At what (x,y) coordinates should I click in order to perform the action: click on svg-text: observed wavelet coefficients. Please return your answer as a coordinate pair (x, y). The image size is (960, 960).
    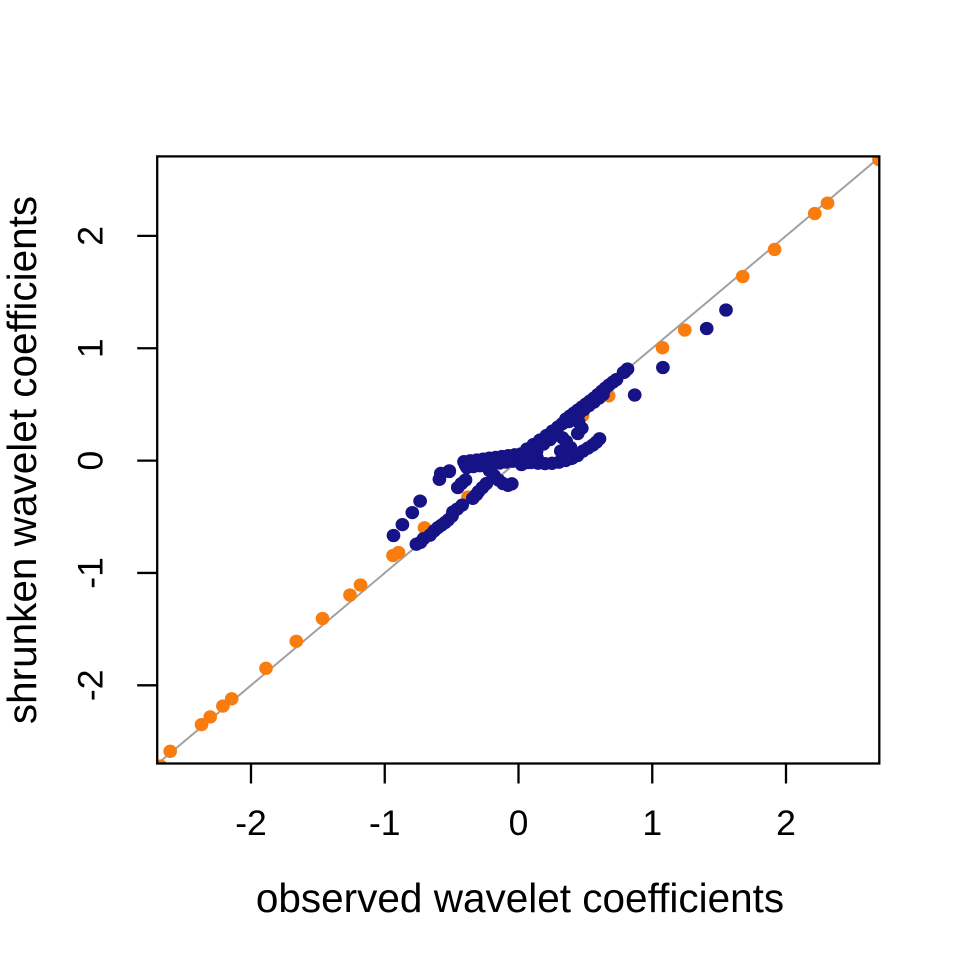
    Looking at the image, I should click on (520, 898).